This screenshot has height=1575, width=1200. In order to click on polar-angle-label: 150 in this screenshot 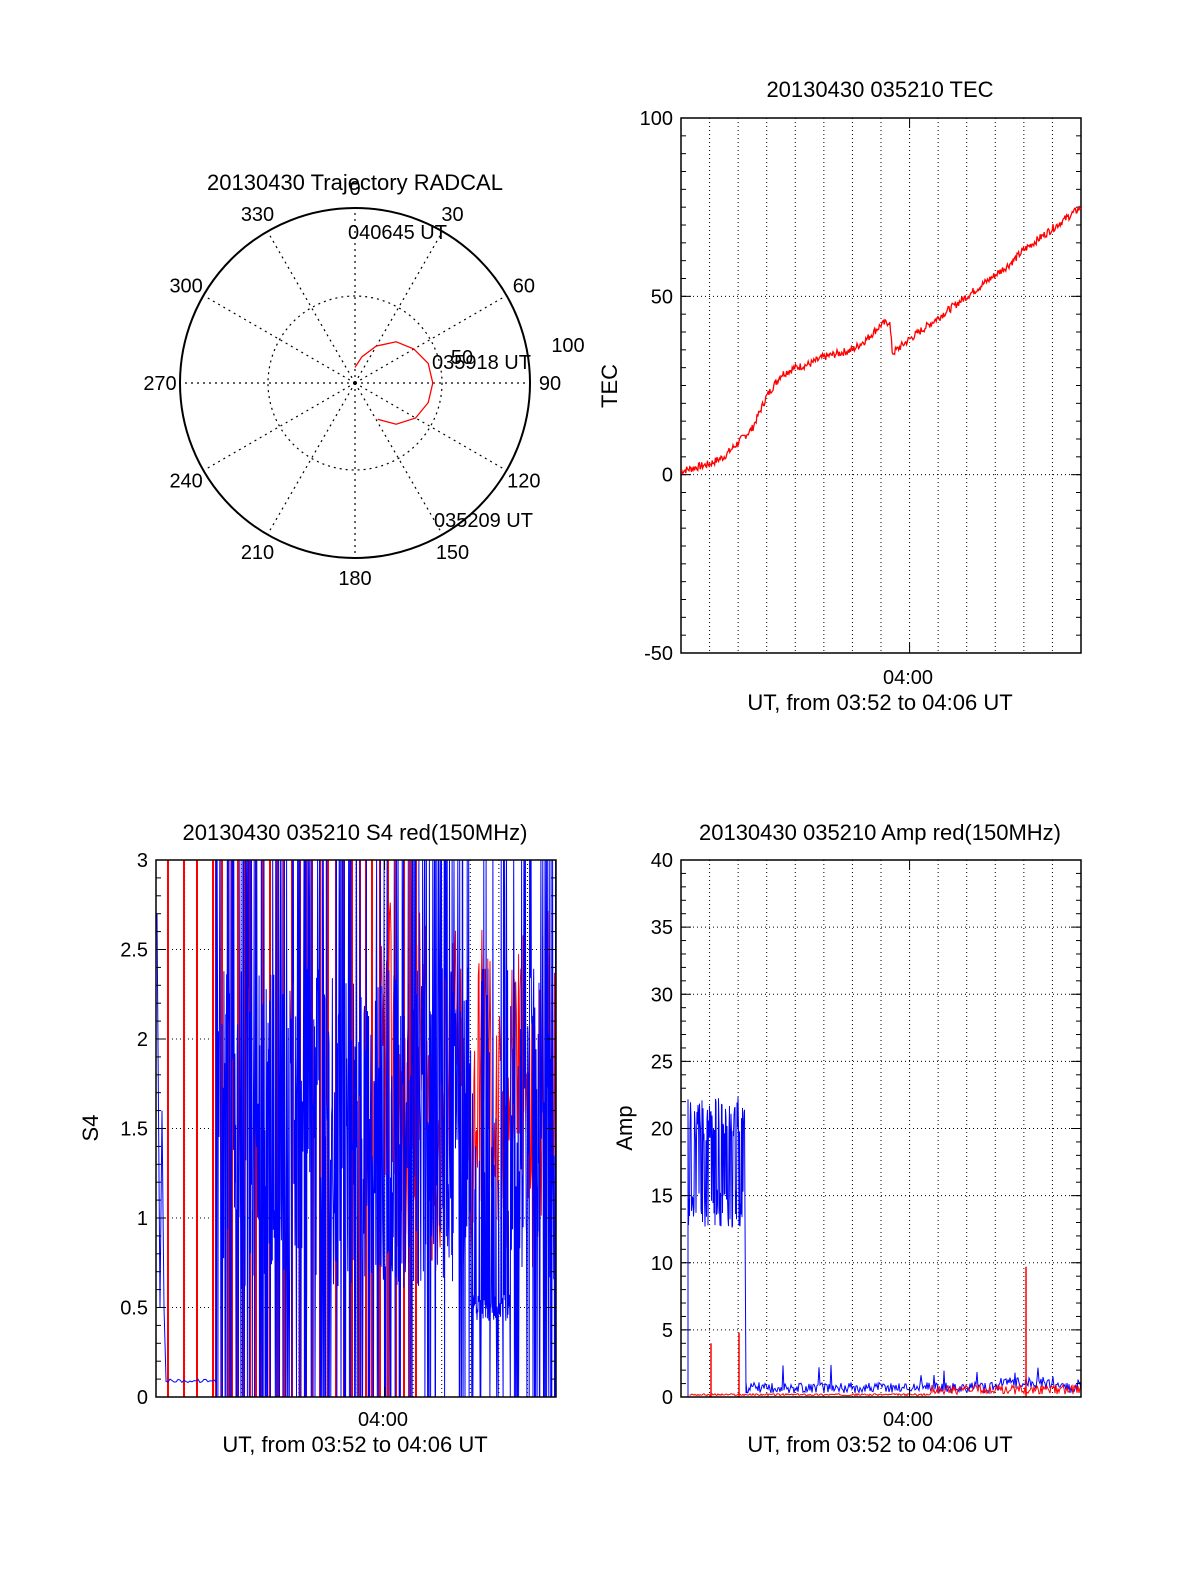, I will do `click(452, 553)`.